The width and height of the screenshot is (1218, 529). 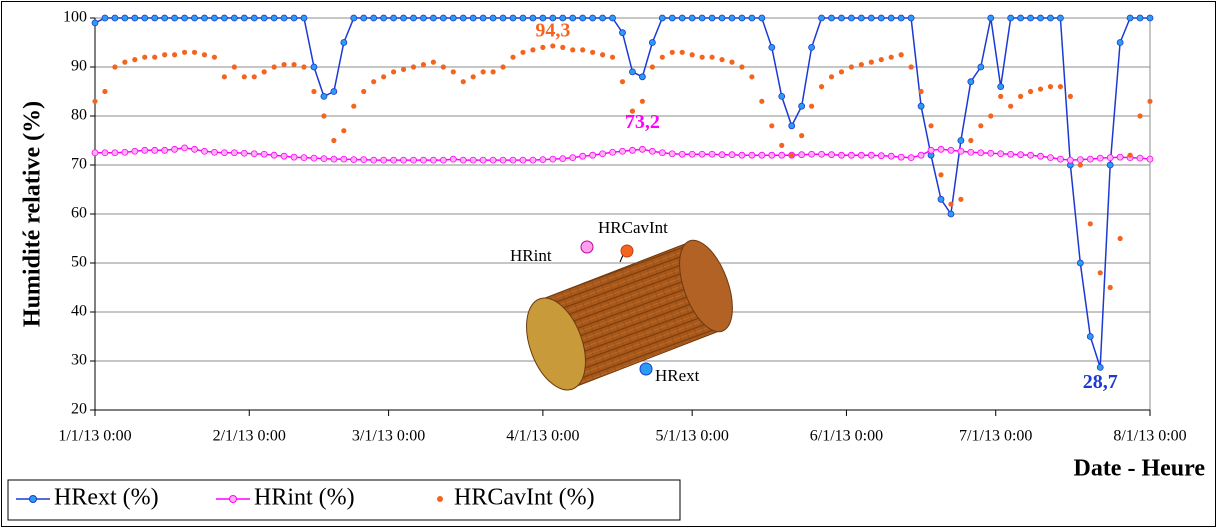 I want to click on x-tick-label: 2/1/13 0:00, so click(x=249, y=436).